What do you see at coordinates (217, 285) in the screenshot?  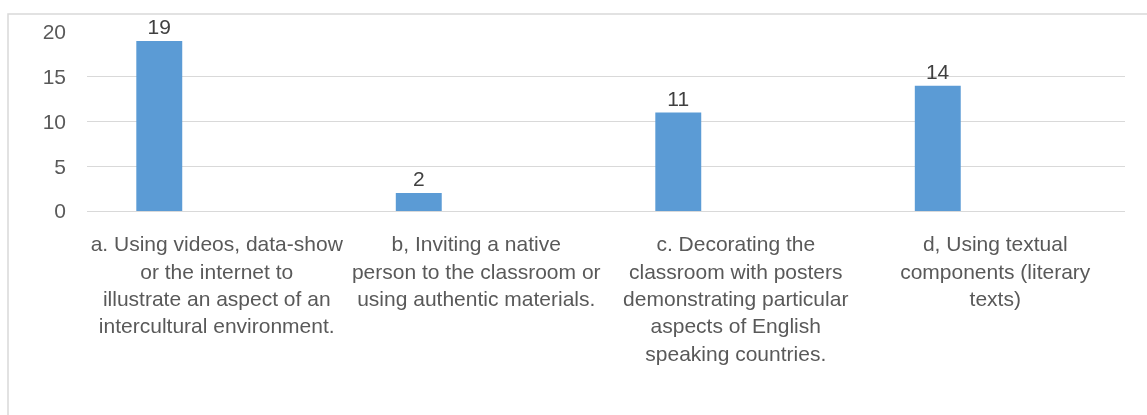 I see `x-tick-label: a. Using videos, data-show or the internet to illustrate an aspect of an intercultural environment.` at bounding box center [217, 285].